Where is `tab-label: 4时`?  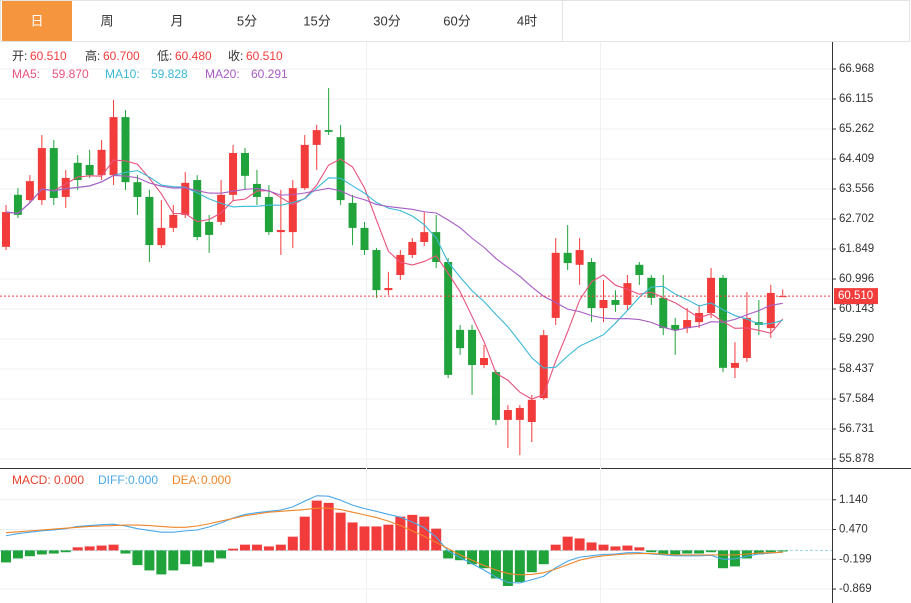 tab-label: 4时 is located at coordinates (527, 20).